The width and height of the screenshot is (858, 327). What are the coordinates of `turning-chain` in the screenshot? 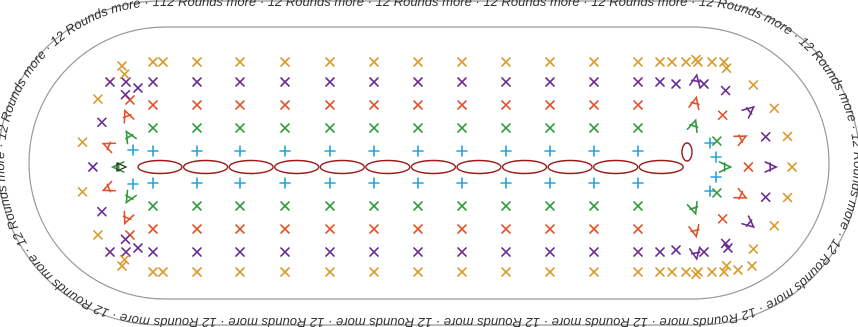 It's located at (687, 152).